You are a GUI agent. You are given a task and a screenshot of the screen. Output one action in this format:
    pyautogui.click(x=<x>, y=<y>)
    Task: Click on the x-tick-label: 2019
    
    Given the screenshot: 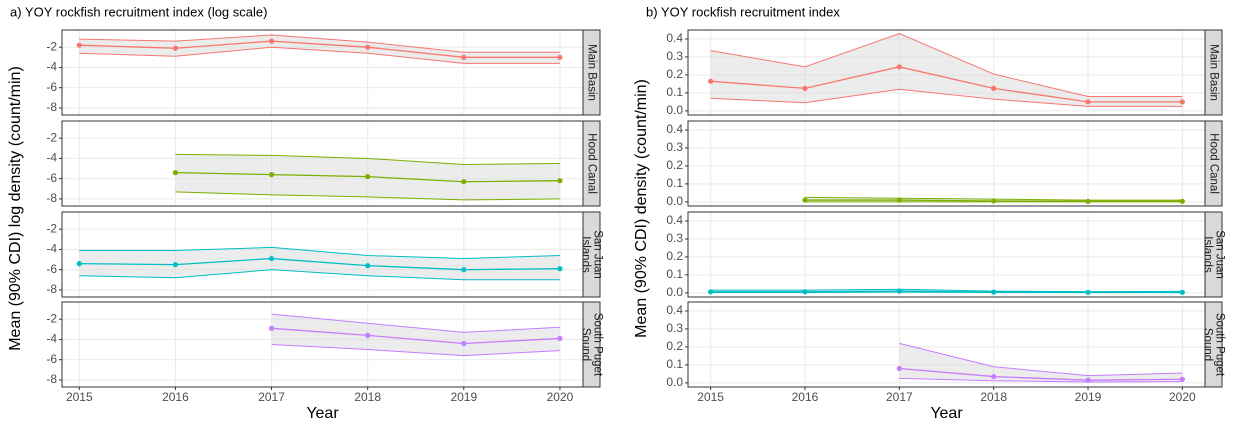 What is the action you would take?
    pyautogui.click(x=463, y=397)
    